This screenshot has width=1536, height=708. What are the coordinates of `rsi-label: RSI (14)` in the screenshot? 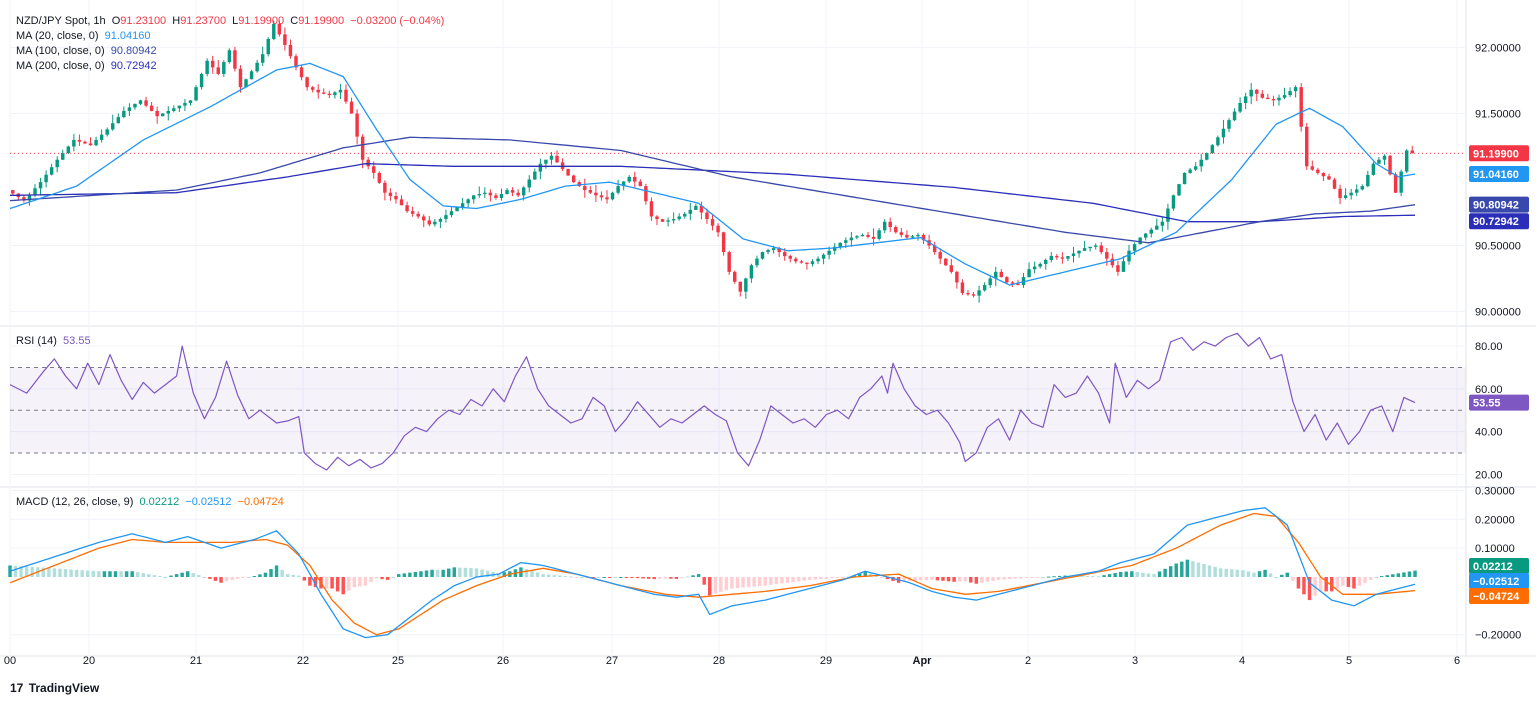 It's located at (36, 341).